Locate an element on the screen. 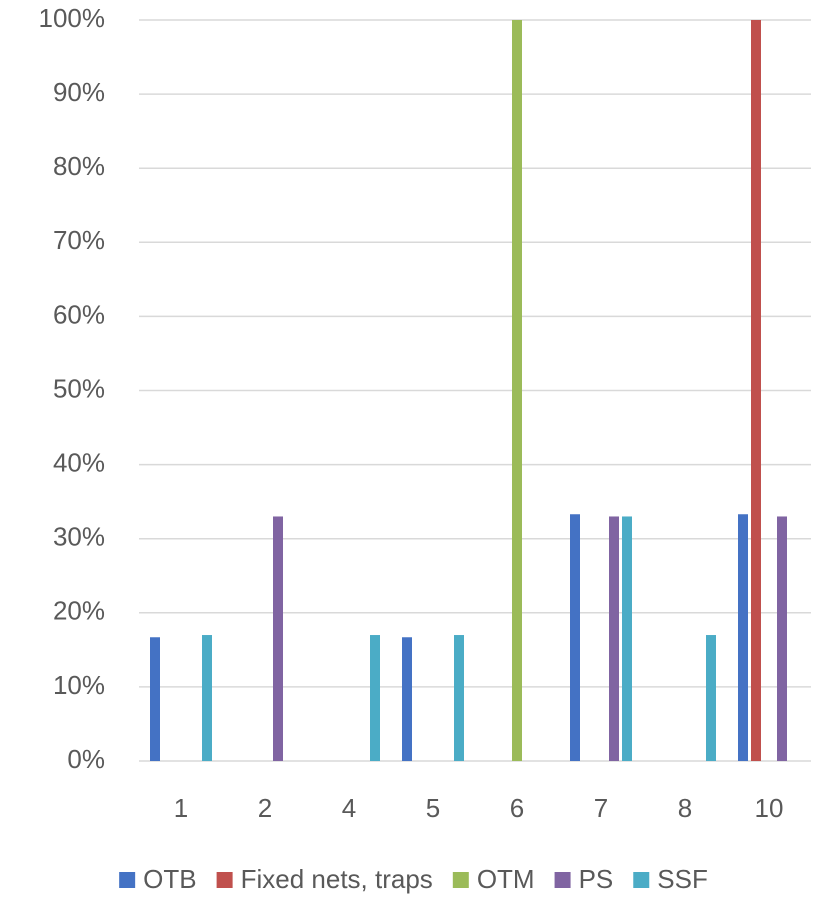  x-tick-label: 10 is located at coordinates (769, 808).